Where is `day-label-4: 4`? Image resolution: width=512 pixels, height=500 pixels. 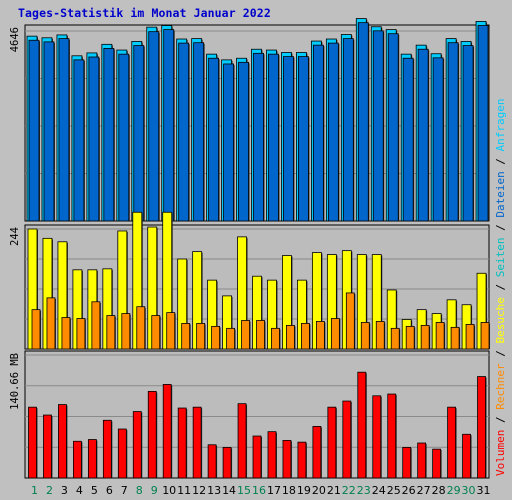
day-label-4: 4 is located at coordinates (79, 490).